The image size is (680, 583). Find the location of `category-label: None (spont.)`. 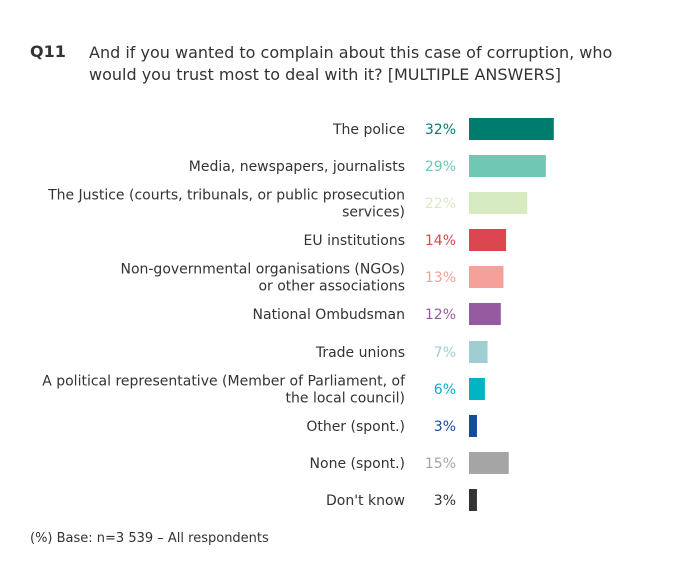

category-label: None (spont.) is located at coordinates (357, 464).